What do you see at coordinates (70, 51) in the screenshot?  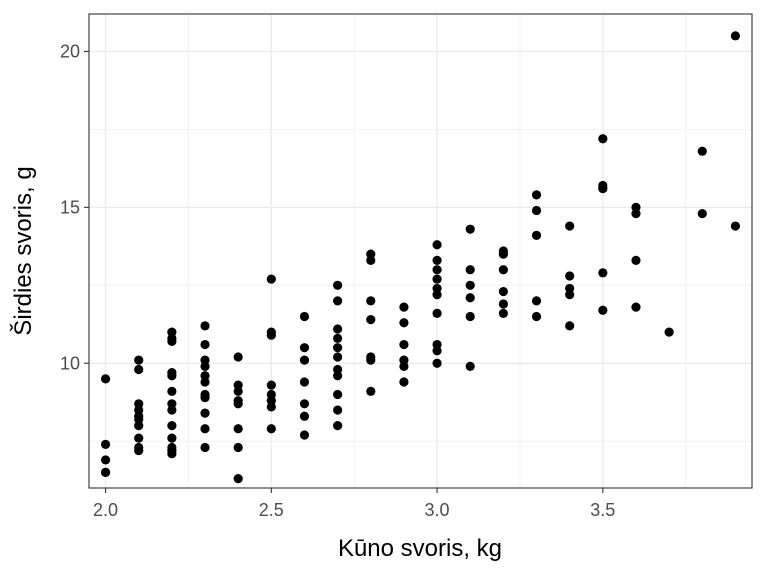 I see `y-tick-label: 20` at bounding box center [70, 51].